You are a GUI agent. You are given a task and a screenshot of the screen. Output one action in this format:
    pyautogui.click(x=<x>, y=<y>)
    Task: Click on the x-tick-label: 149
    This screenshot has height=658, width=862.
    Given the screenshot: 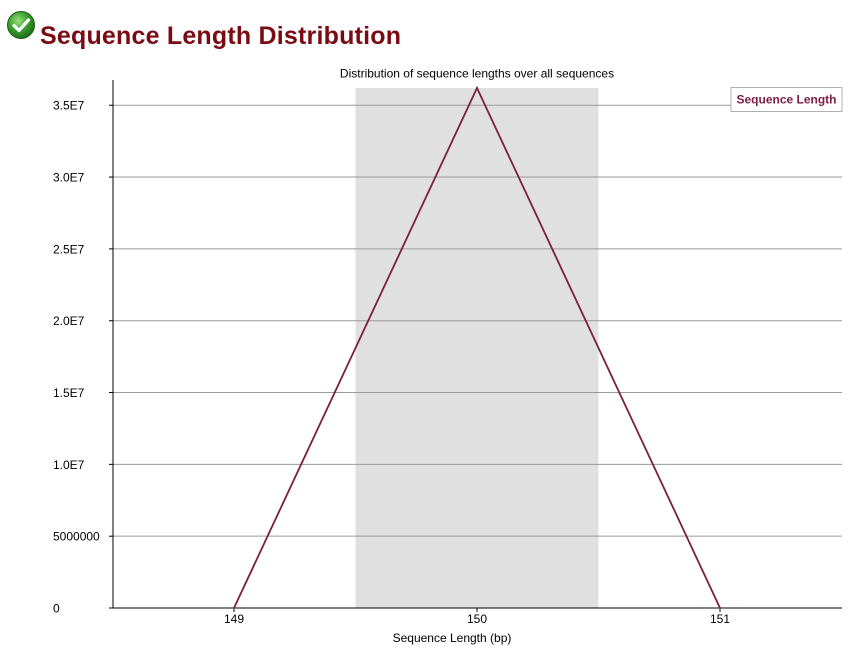 What is the action you would take?
    pyautogui.click(x=234, y=619)
    